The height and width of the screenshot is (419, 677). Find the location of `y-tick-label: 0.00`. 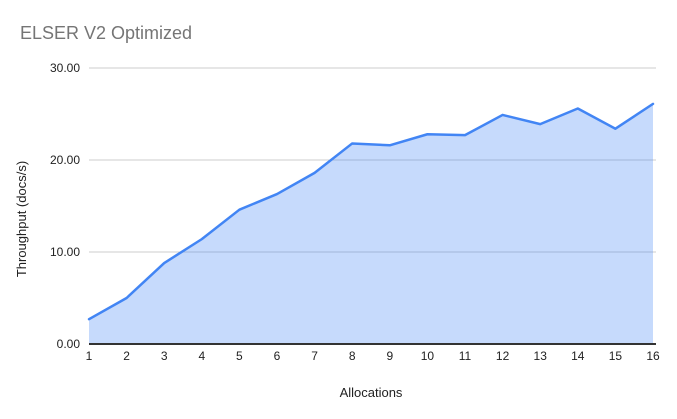

y-tick-label: 0.00 is located at coordinates (69, 344).